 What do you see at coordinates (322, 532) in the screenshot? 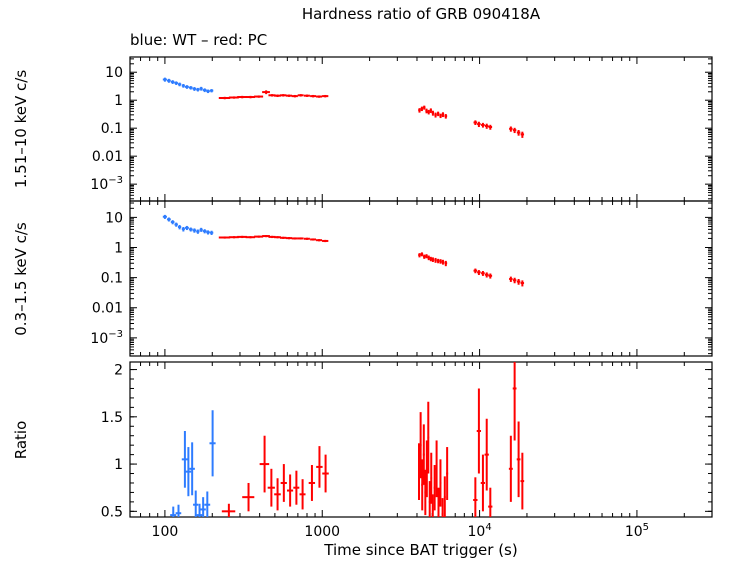
I see `svg-text: 1000` at bounding box center [322, 532].